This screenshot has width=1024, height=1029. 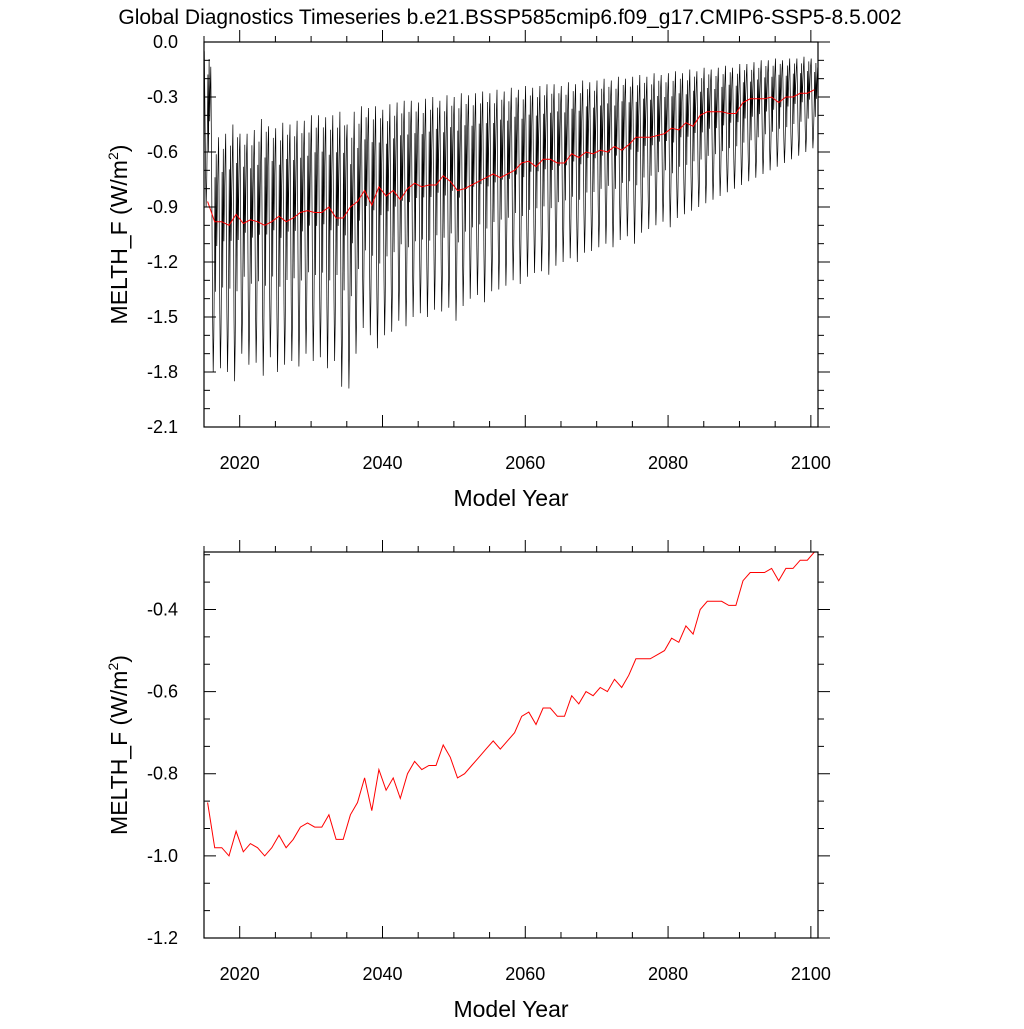 What do you see at coordinates (162, 856) in the screenshot?
I see `y-tick-label: -1.0` at bounding box center [162, 856].